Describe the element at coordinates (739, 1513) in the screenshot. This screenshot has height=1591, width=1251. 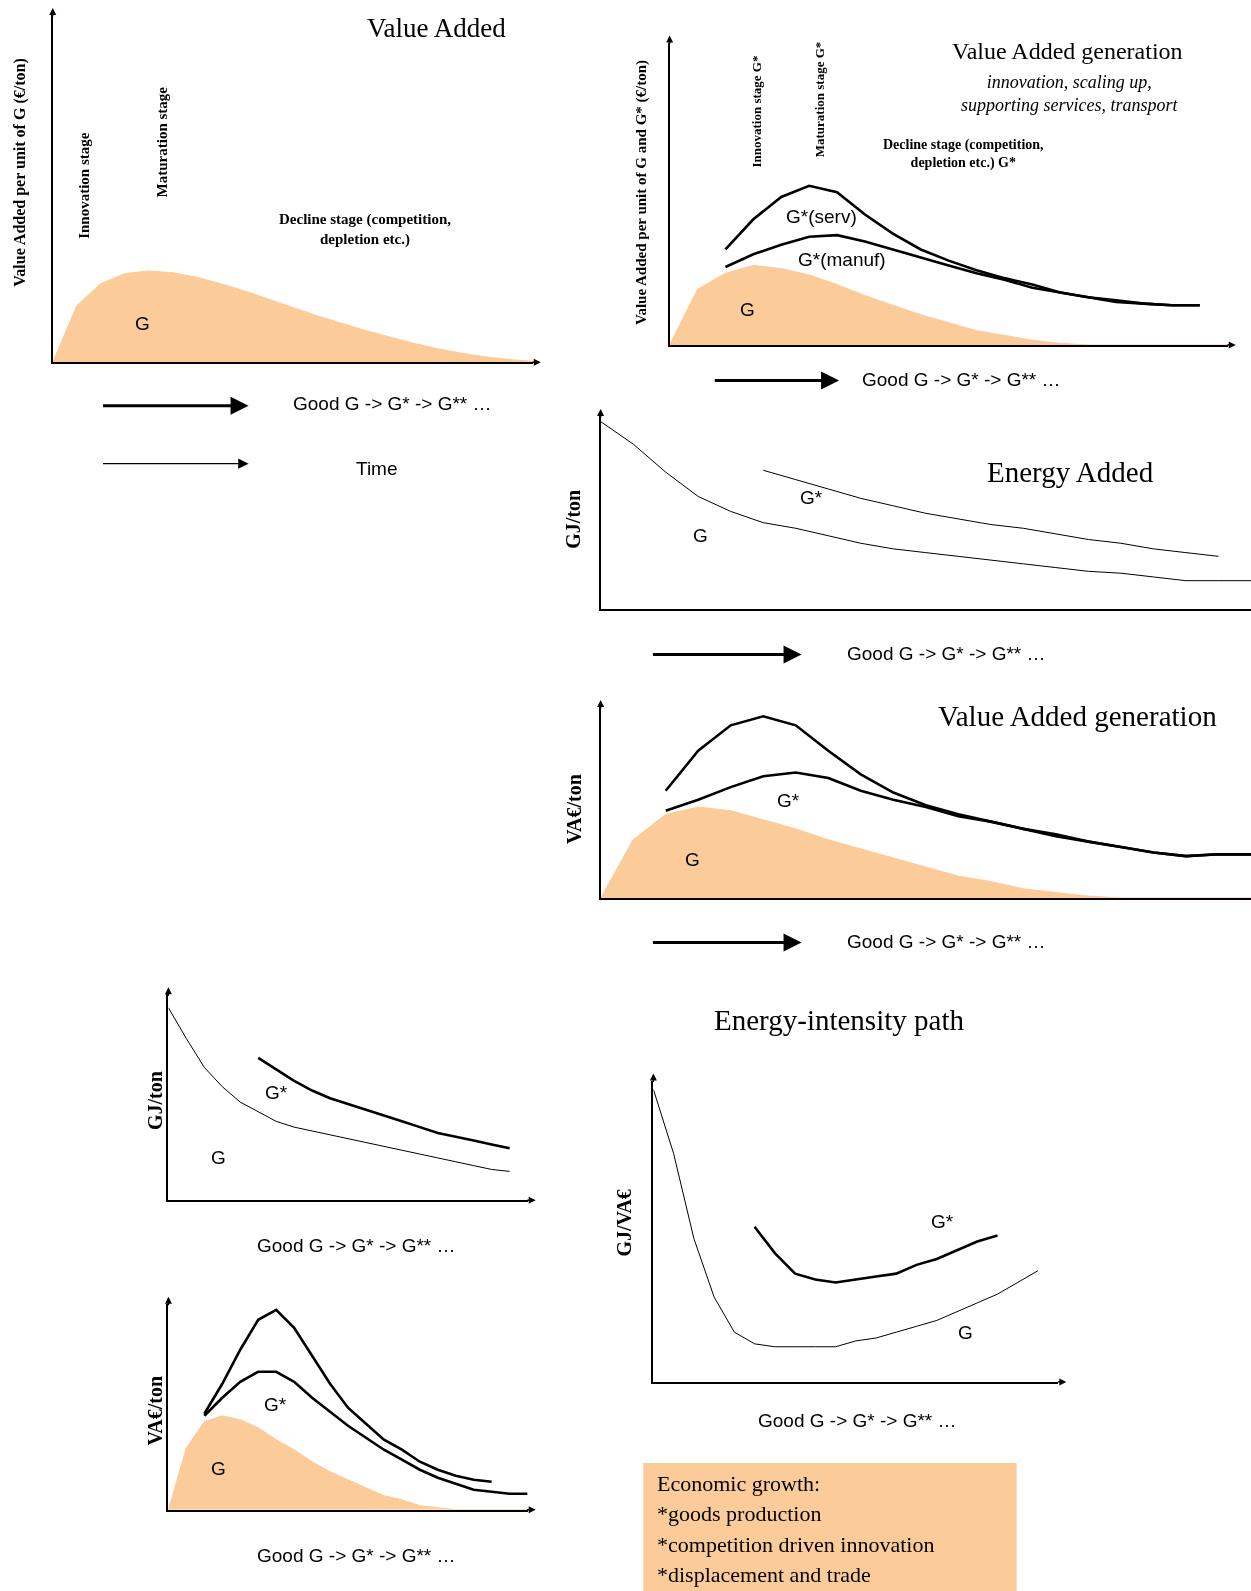
I see `text: *goods production` at that location.